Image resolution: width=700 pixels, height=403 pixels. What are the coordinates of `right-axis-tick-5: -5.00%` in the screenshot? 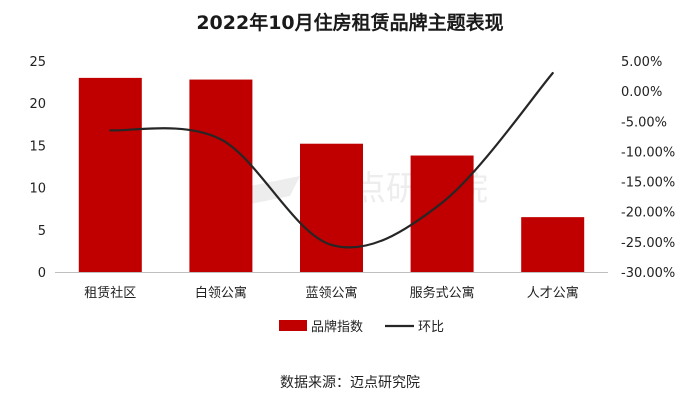 It's located at (644, 122).